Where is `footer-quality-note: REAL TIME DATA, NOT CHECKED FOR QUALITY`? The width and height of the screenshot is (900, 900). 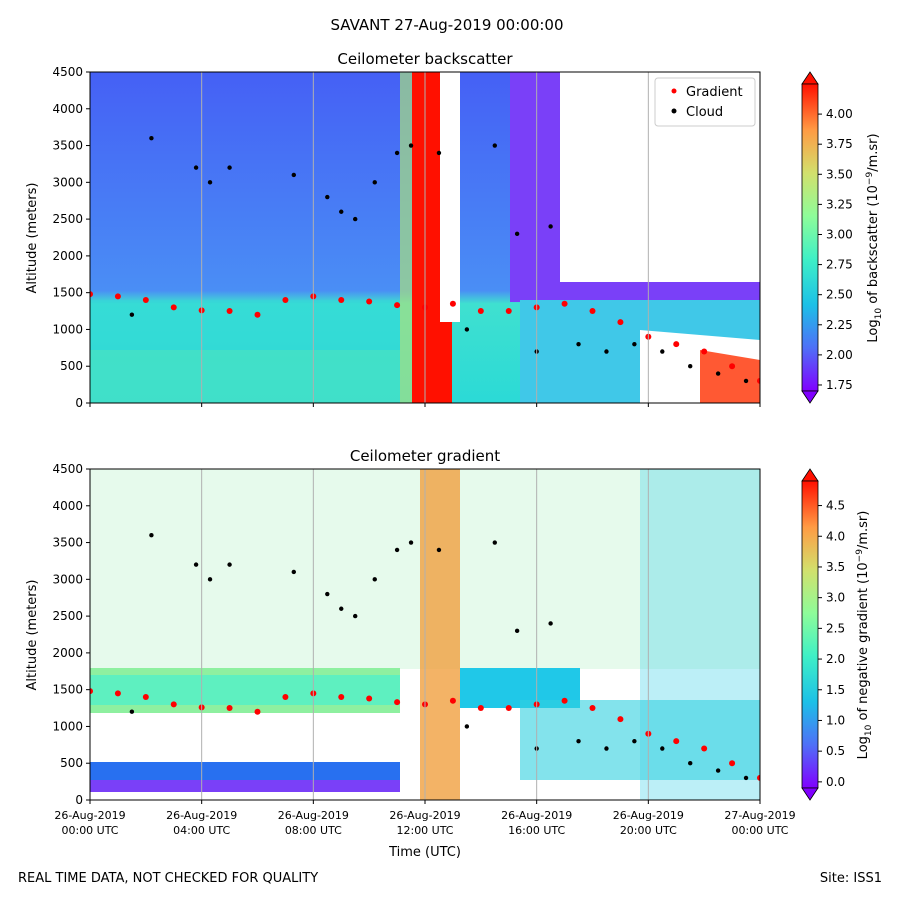 footer-quality-note: REAL TIME DATA, NOT CHECKED FOR QUALITY is located at coordinates (168, 878).